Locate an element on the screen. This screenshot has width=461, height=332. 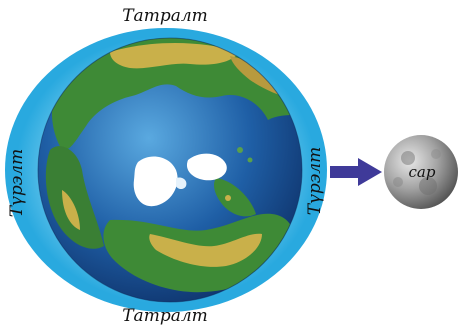
label-bottom: Татралт is located at coordinates (165, 316).